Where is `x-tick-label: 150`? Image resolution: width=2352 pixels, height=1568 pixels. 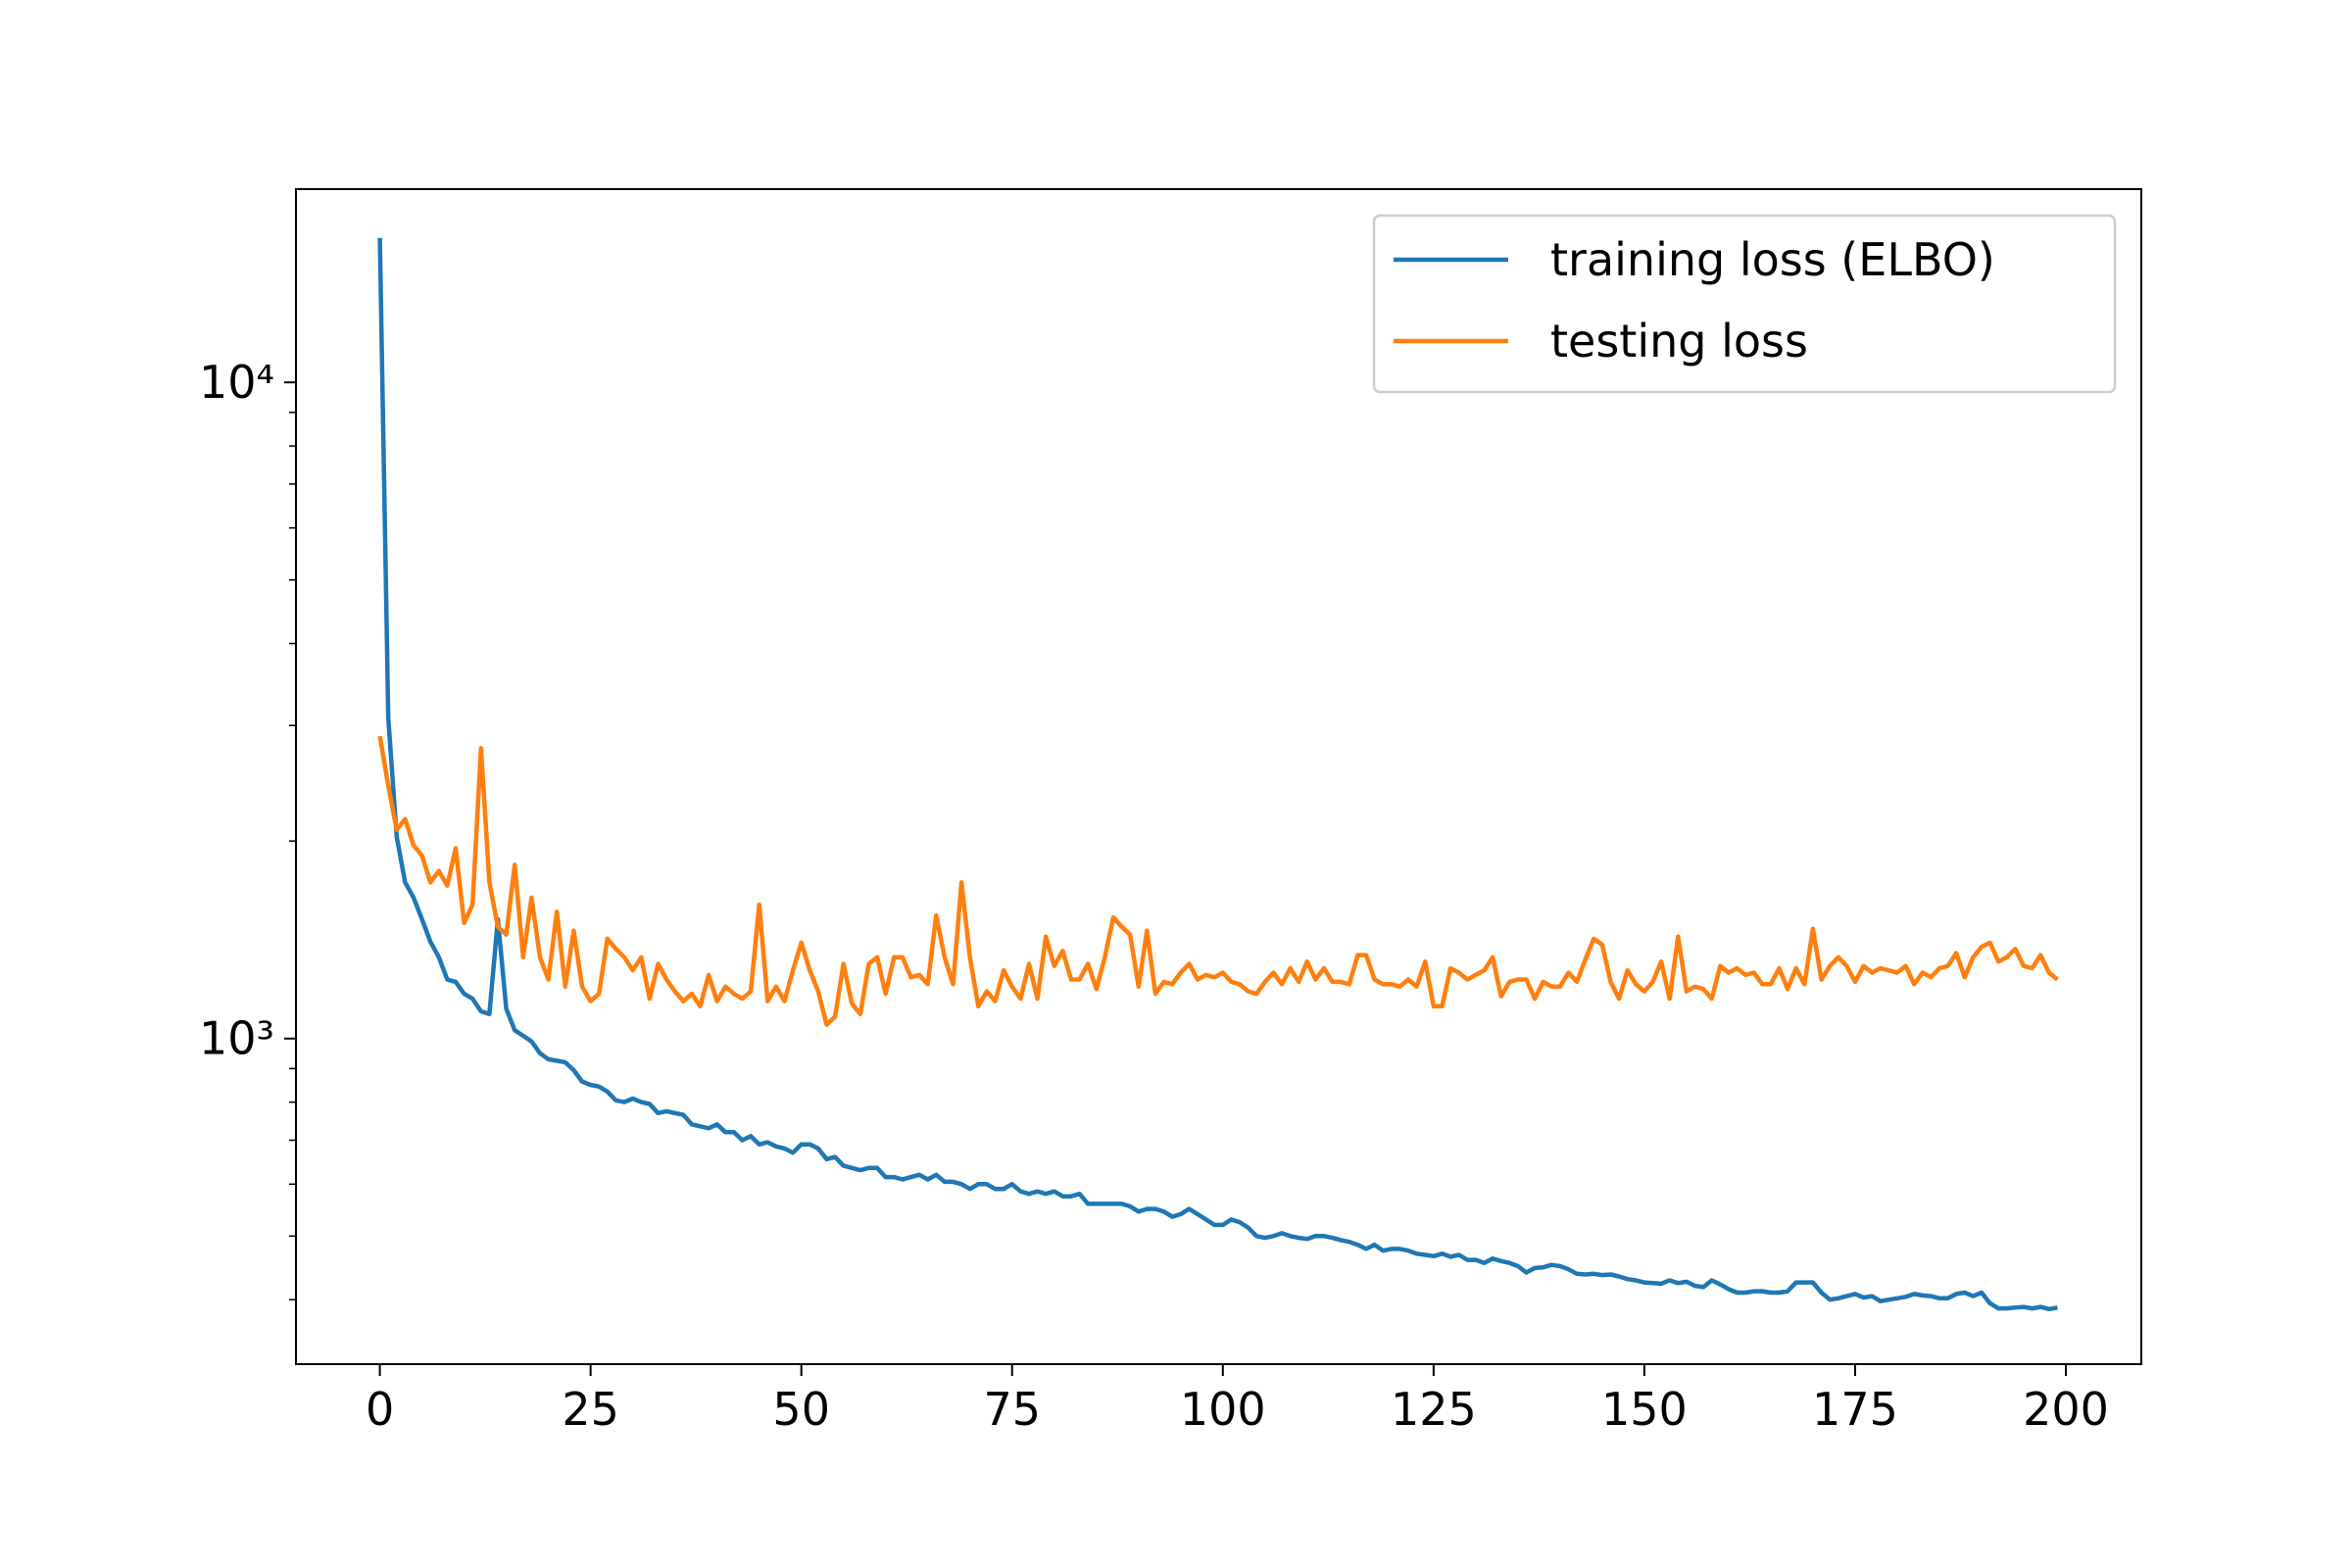
x-tick-label: 150 is located at coordinates (1644, 1409).